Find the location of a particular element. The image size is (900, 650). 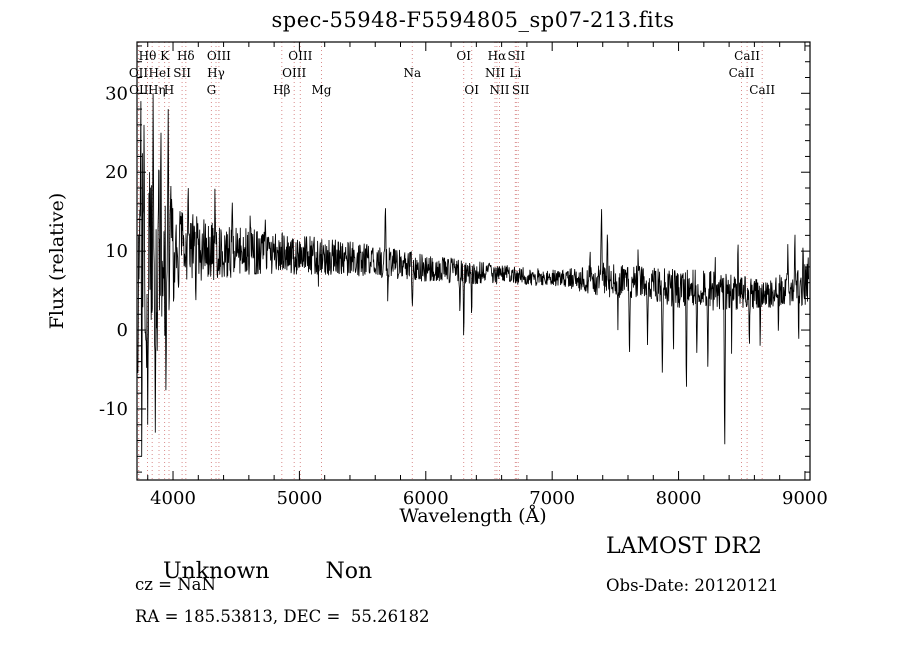

x-axis-label: Wavelength (Å) is located at coordinates (472, 516).